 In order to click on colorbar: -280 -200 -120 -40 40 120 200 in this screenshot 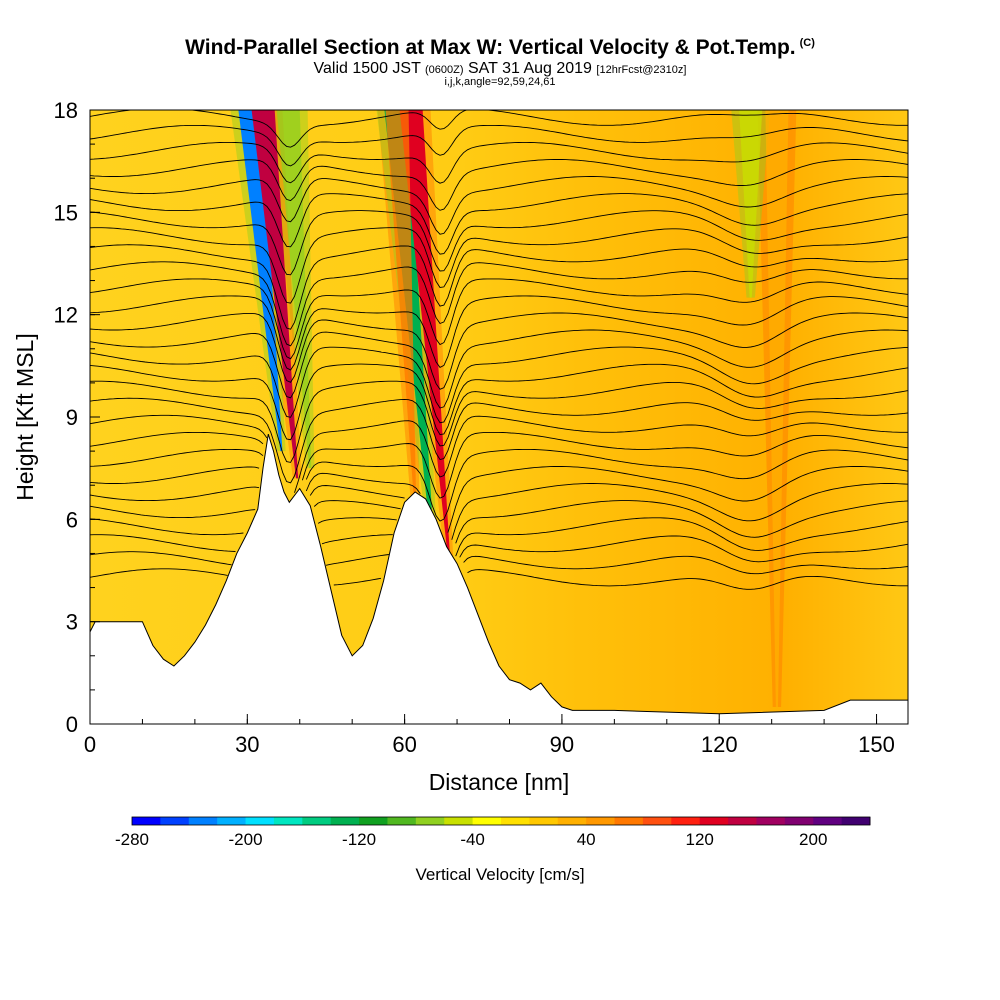, I will do `click(493, 832)`.